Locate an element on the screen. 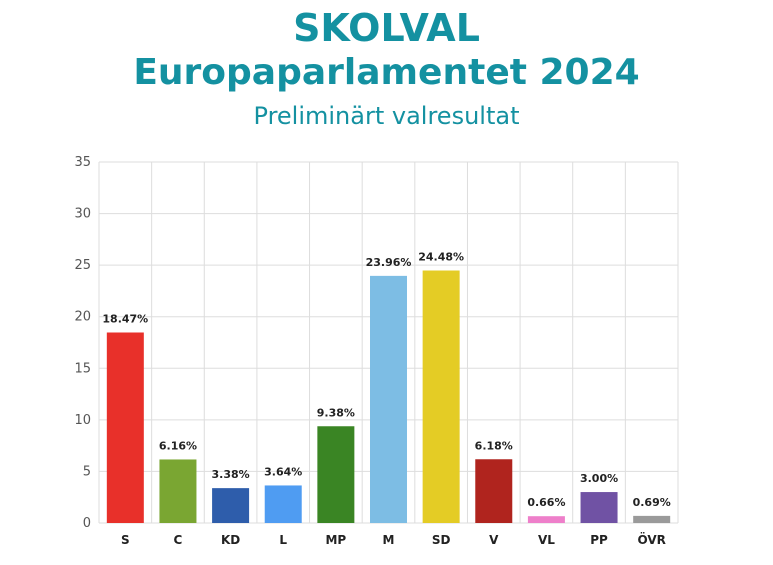 The width and height of the screenshot is (773, 565). x-tick-label: L is located at coordinates (283, 540).